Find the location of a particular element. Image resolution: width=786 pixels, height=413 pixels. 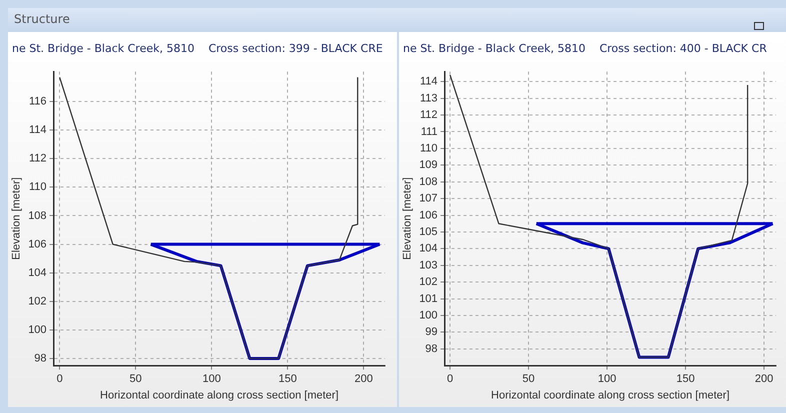

y-tick-label: 99 is located at coordinates (431, 332).